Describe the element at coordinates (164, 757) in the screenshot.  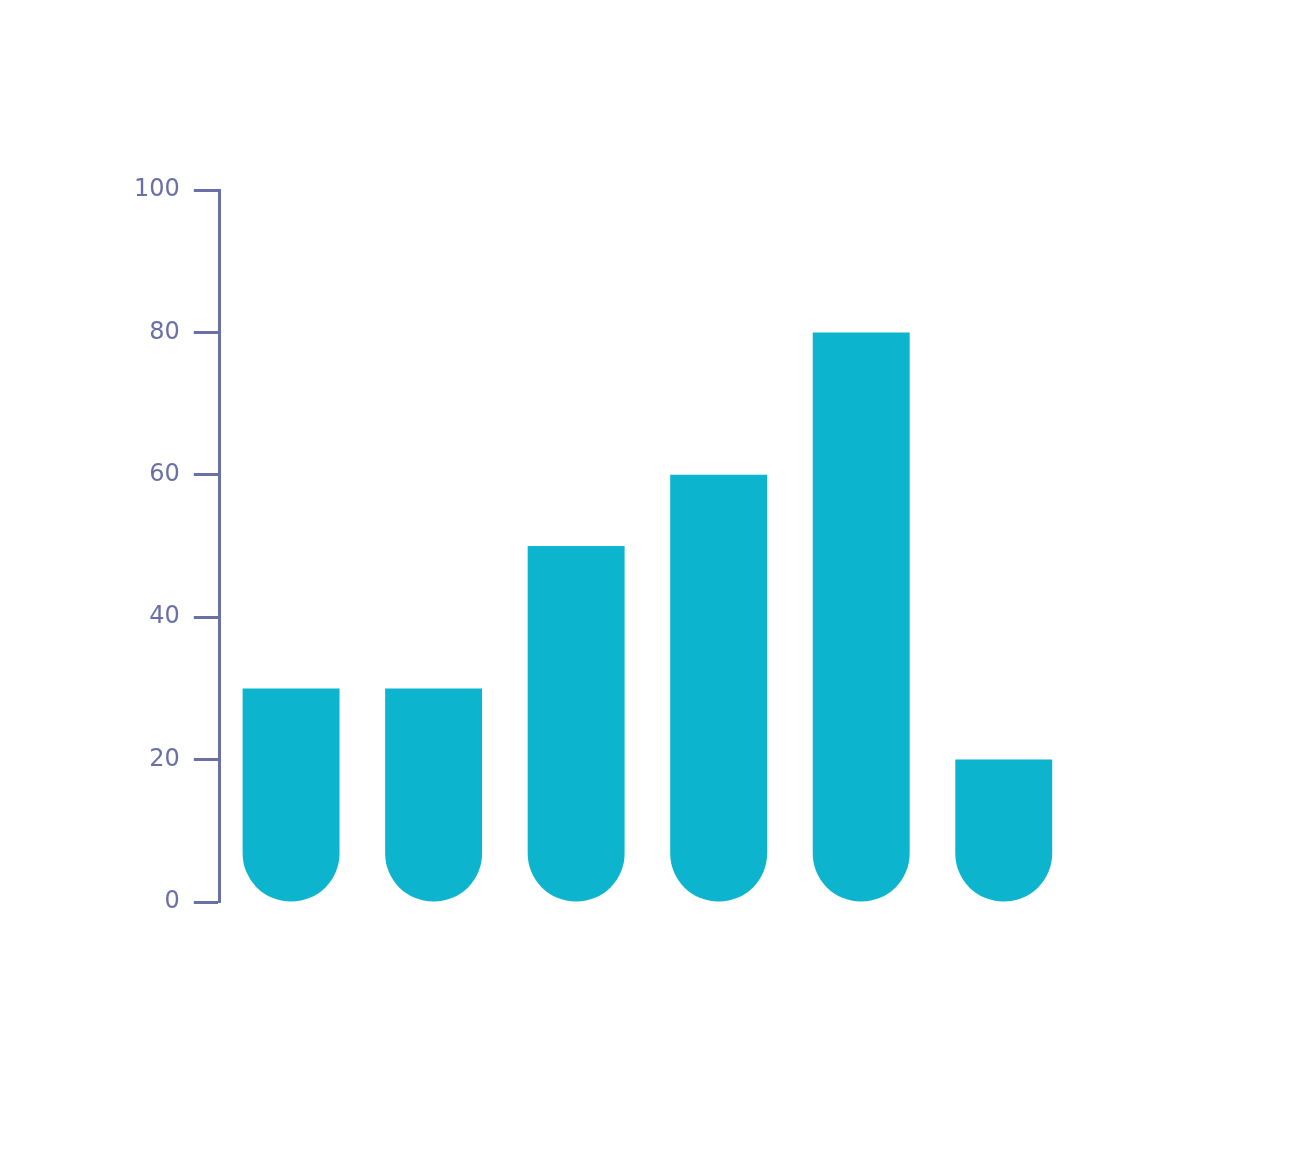
I see `y-tick-label: 20` at that location.